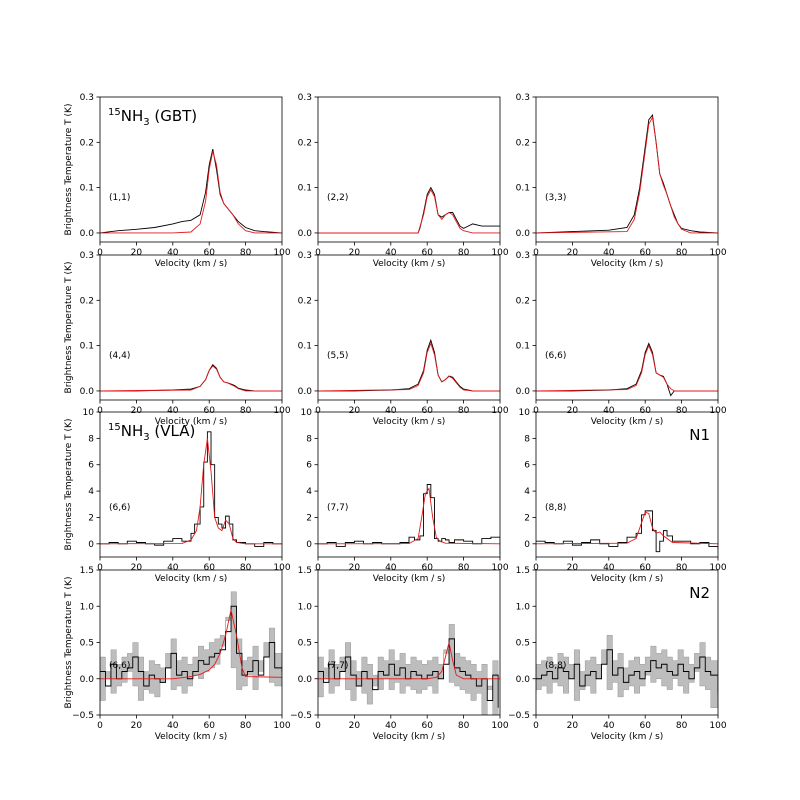 The width and height of the screenshot is (800, 800). What do you see at coordinates (301, 716) in the screenshot?
I see `y-tick-label: −0.5` at bounding box center [301, 716].